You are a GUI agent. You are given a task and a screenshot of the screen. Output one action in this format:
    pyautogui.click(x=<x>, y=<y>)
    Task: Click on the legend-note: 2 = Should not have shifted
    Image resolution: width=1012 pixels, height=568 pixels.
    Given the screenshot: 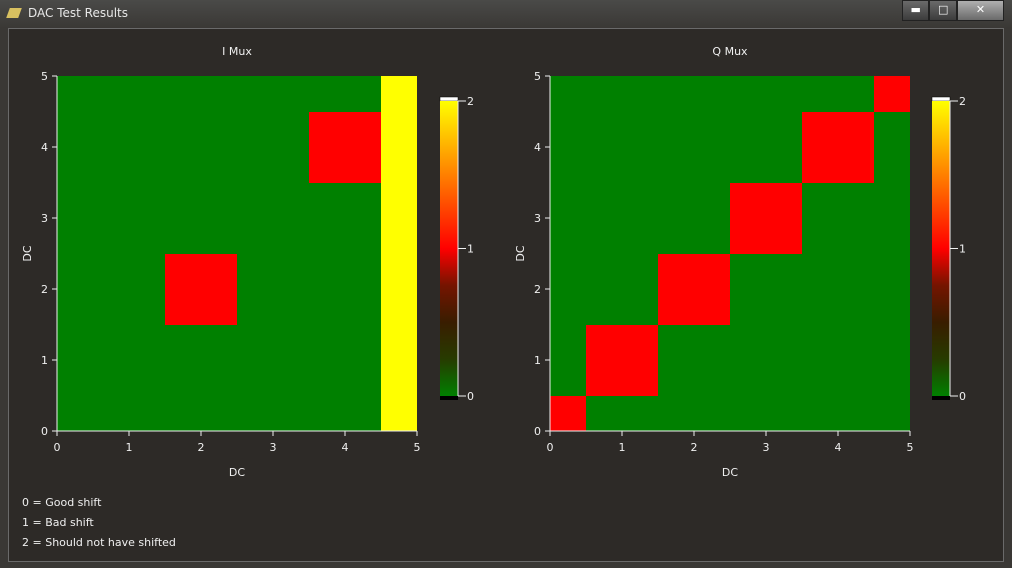 What is the action you would take?
    pyautogui.click(x=99, y=542)
    